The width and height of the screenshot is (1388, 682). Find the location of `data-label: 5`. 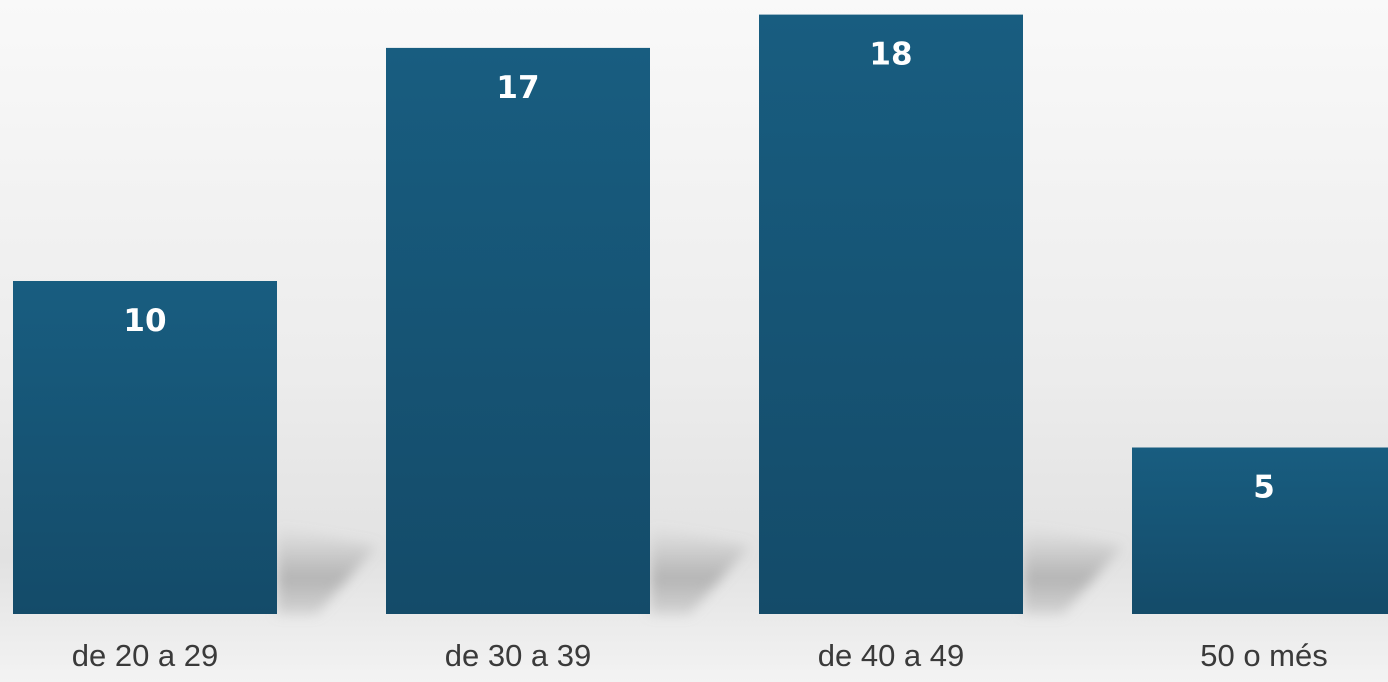

data-label: 5 is located at coordinates (1264, 488).